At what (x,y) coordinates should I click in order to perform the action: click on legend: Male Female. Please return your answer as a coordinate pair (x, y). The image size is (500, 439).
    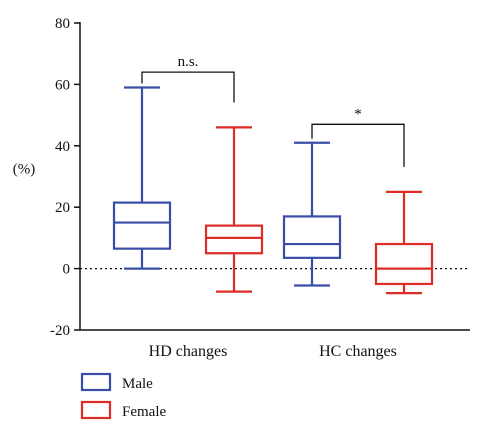
    Looking at the image, I should click on (123, 396).